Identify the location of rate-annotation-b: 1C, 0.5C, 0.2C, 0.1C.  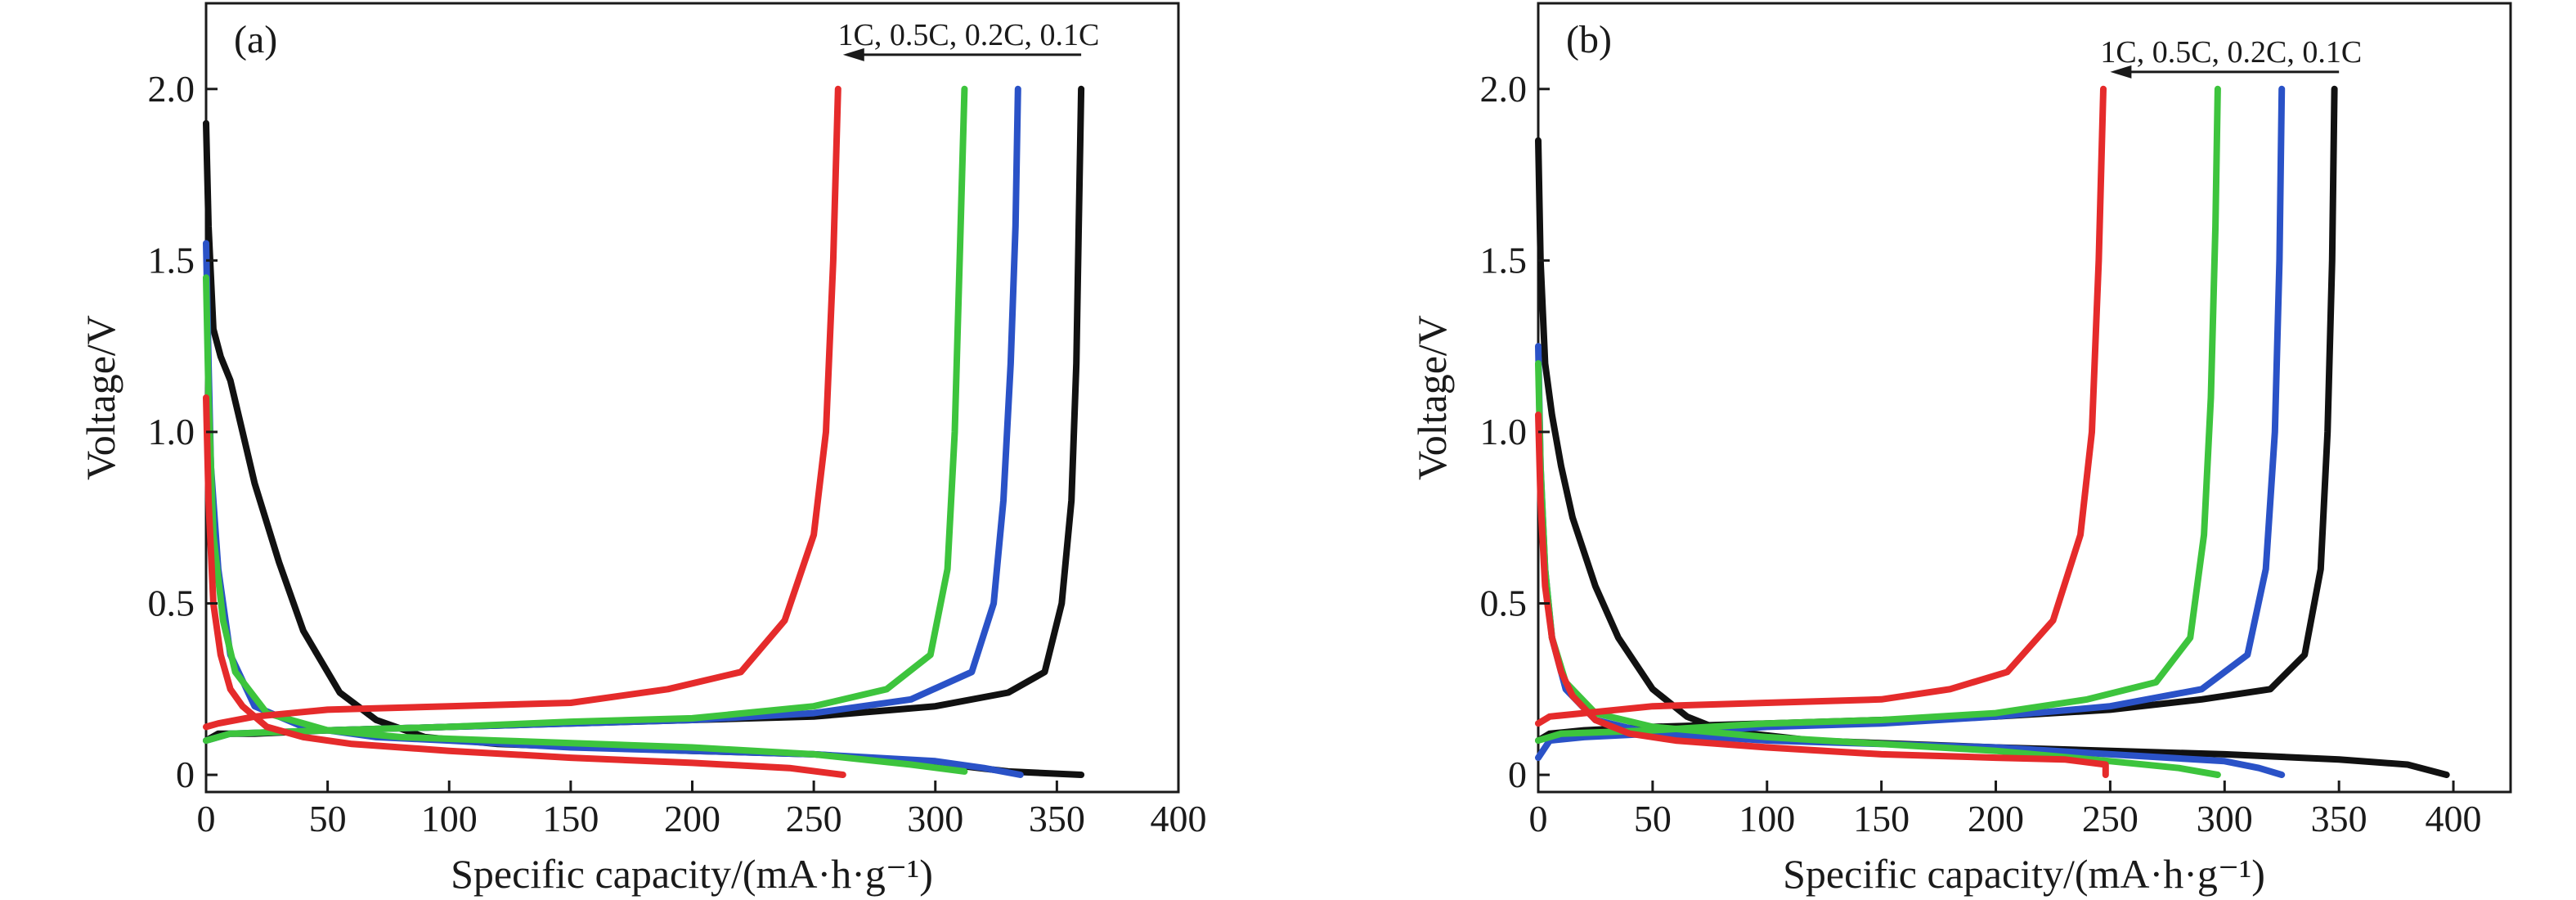
(2231, 53).